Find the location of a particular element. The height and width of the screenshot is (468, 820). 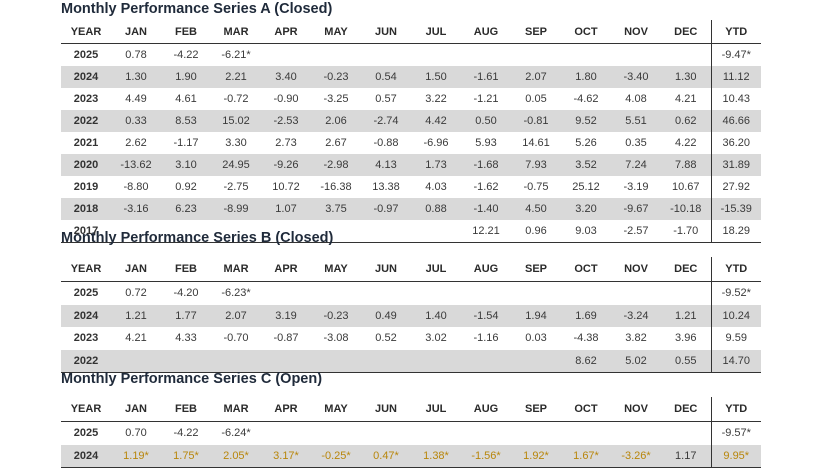

column-header: DEC is located at coordinates (686, 409).